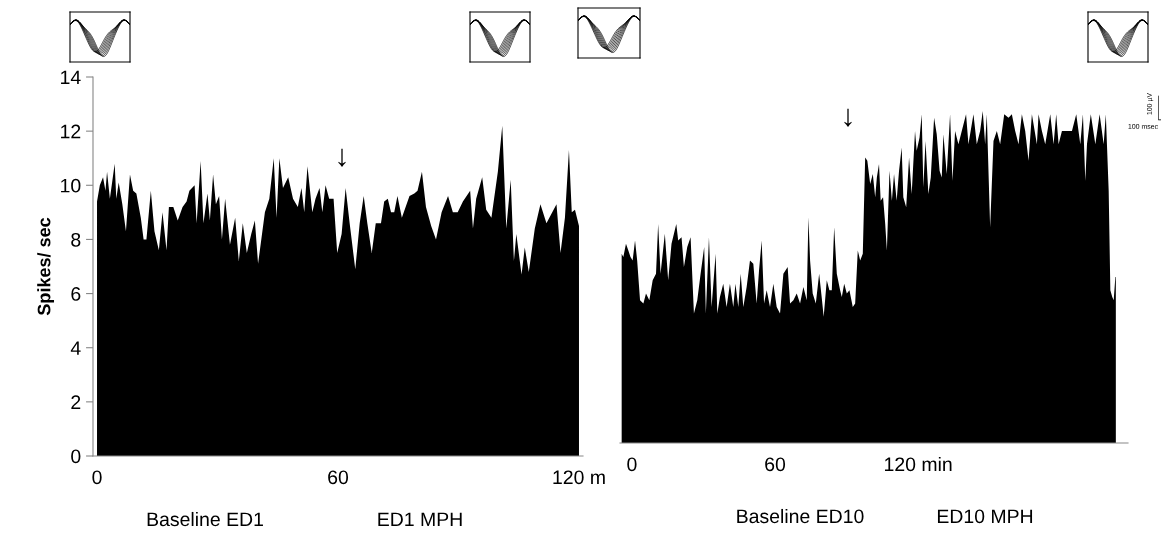 The height and width of the screenshot is (535, 1161). Describe the element at coordinates (71, 131) in the screenshot. I see `y-tick-label: 12` at that location.